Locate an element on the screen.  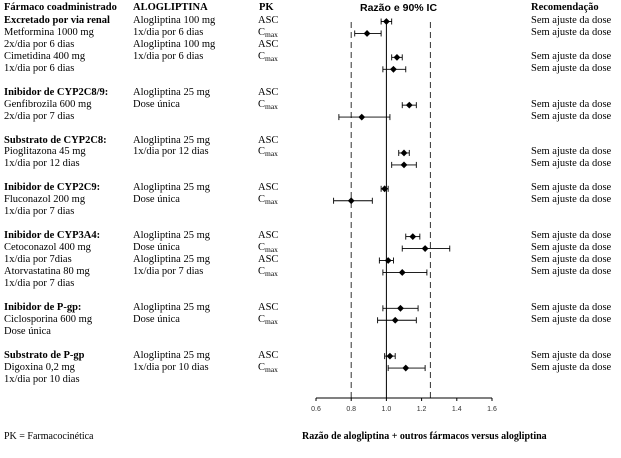
alogliptin-dose: 1x/dia por 12 dias is located at coordinates (171, 152).